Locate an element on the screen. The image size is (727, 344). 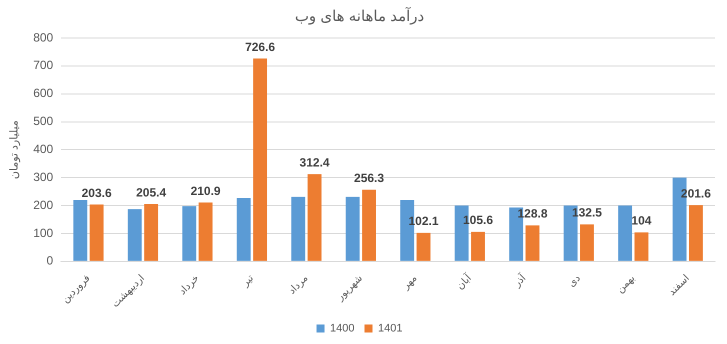
data-label: 312.4 is located at coordinates (315, 162).